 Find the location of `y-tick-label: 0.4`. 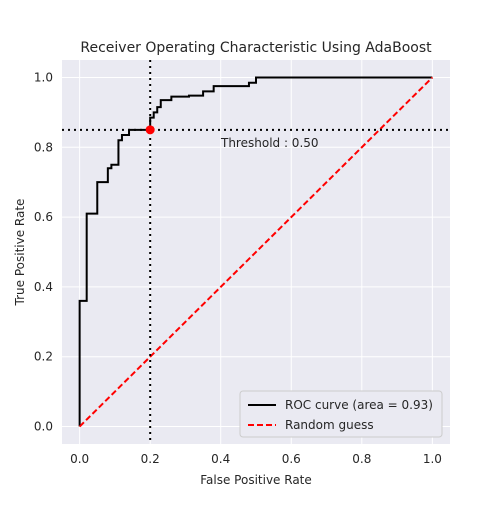

y-tick-label: 0.4 is located at coordinates (43, 287).